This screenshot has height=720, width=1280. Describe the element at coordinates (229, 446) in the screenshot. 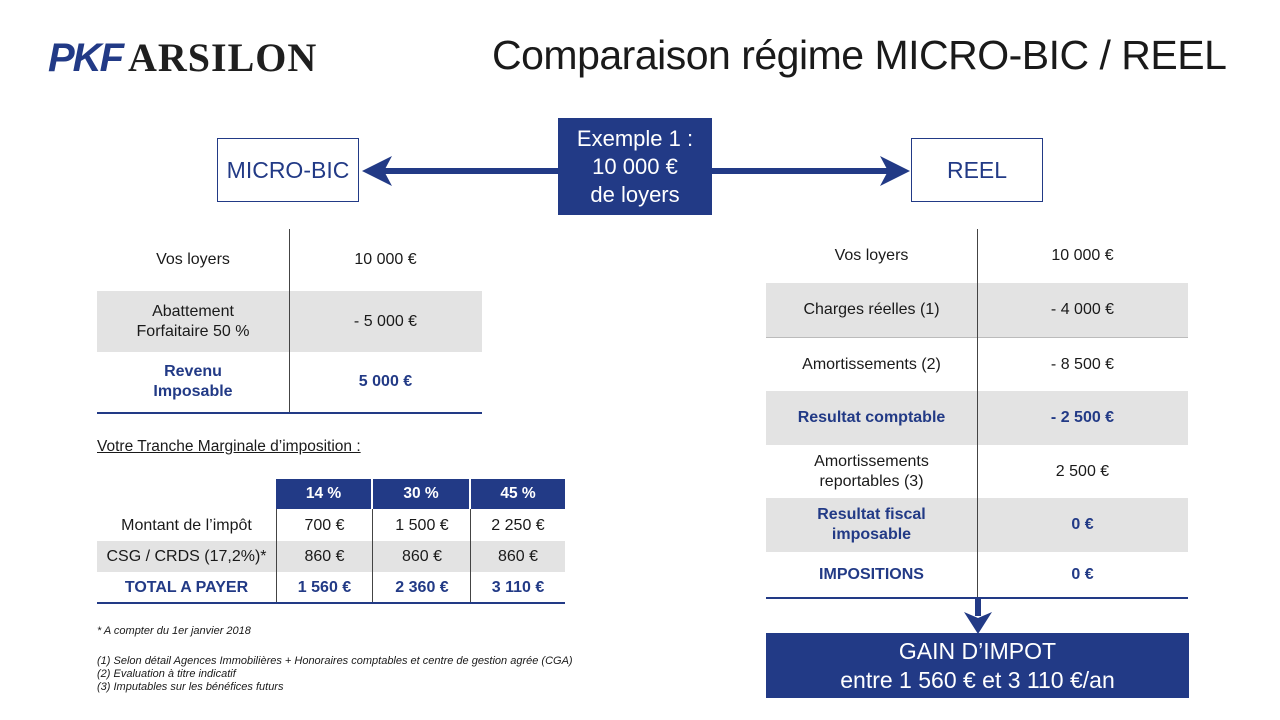

I see `tmi-label: Votre Tranche Marginale d’imposition :` at that location.